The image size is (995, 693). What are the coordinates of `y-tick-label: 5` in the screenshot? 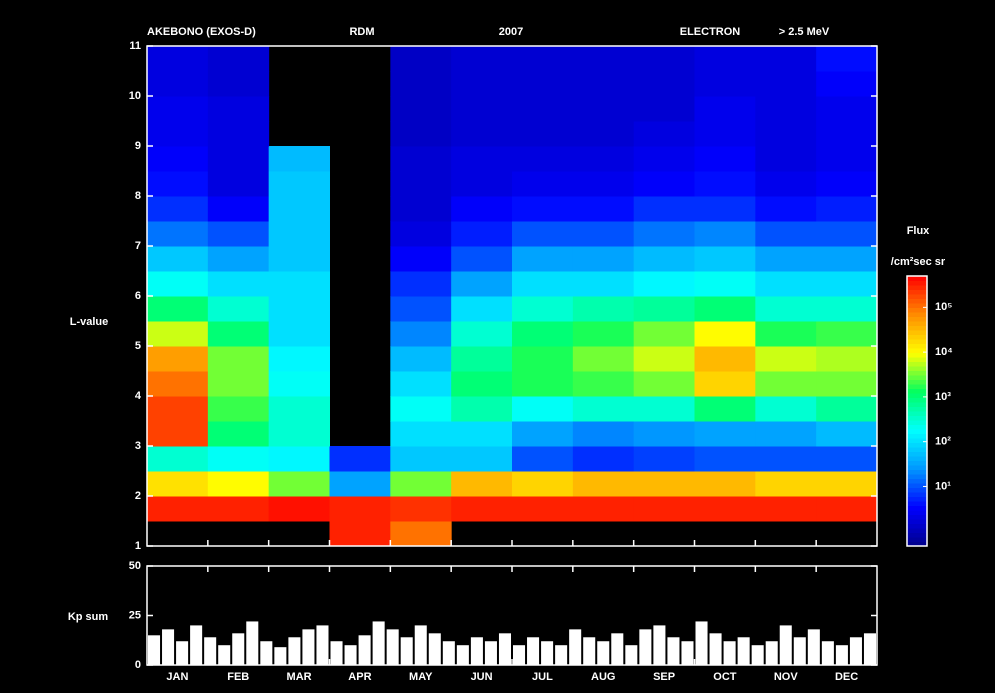 It's located at (138, 346).